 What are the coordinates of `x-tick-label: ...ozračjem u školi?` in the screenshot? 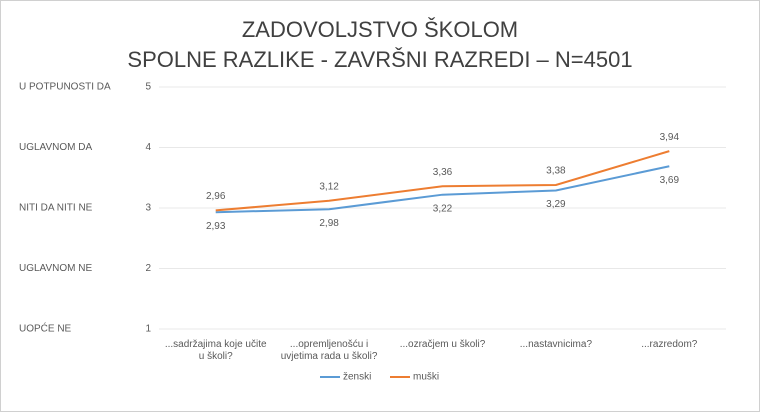 It's located at (442, 344).